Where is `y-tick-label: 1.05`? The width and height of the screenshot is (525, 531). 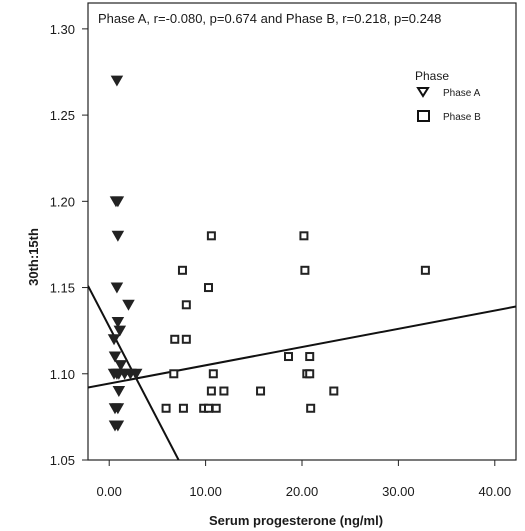 y-tick-label: 1.05 is located at coordinates (62, 460).